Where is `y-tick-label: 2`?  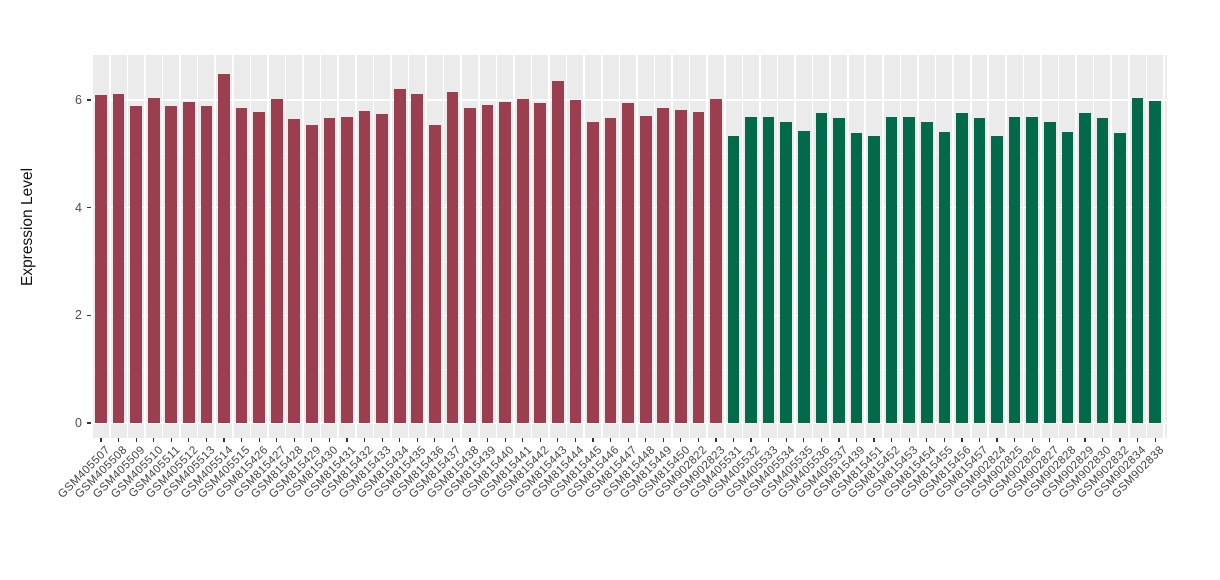 y-tick-label: 2 is located at coordinates (78, 315).